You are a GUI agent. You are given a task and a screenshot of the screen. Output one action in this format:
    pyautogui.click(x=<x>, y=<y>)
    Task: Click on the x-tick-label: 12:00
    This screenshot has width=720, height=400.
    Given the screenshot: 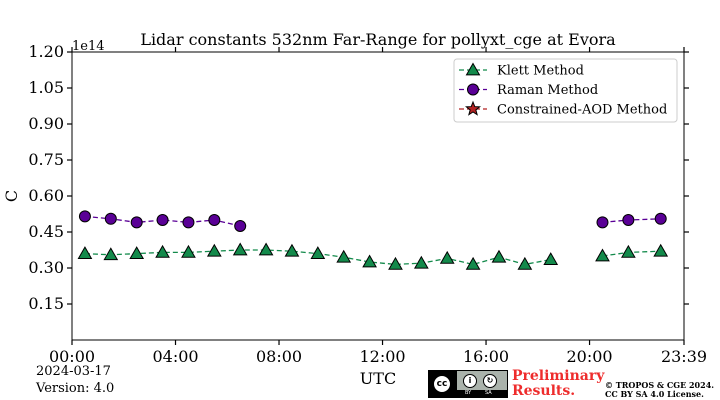 What is the action you would take?
    pyautogui.click(x=382, y=356)
    